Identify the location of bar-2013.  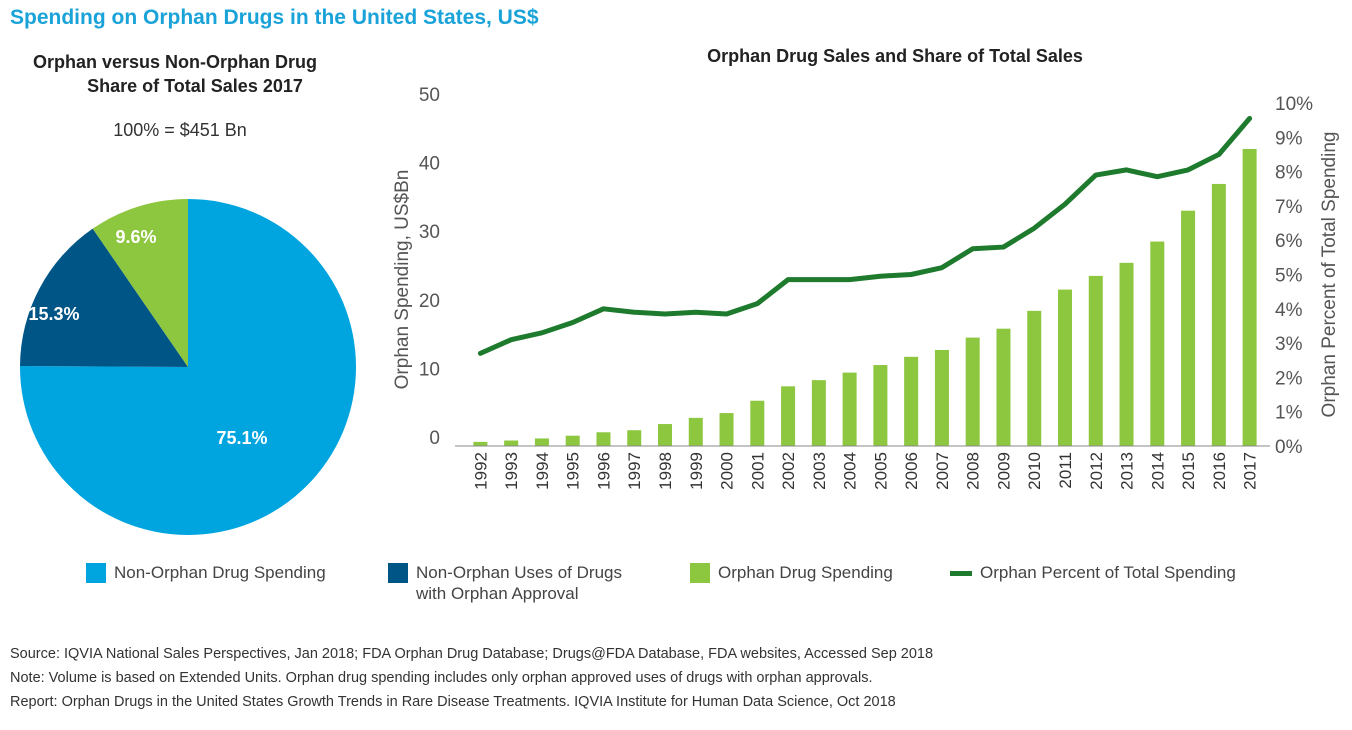
(1126, 354).